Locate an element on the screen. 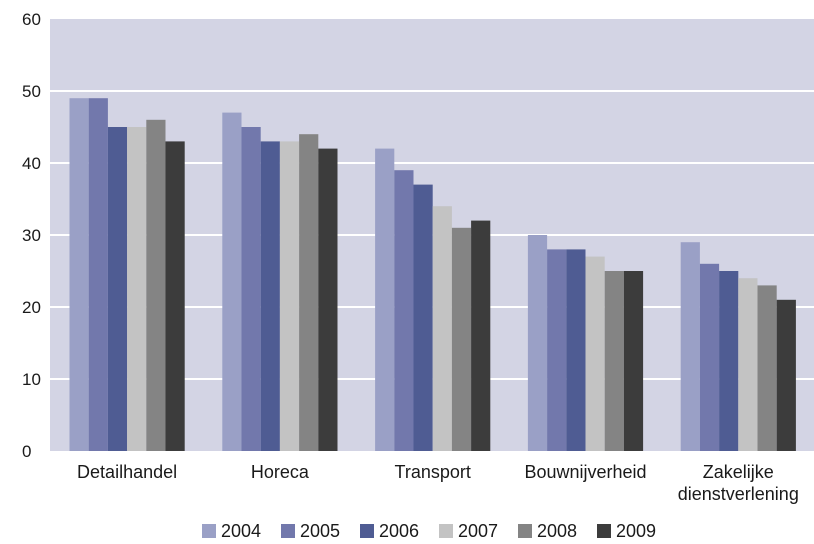  x-category-label: Bouwnijverheid is located at coordinates (585, 472).